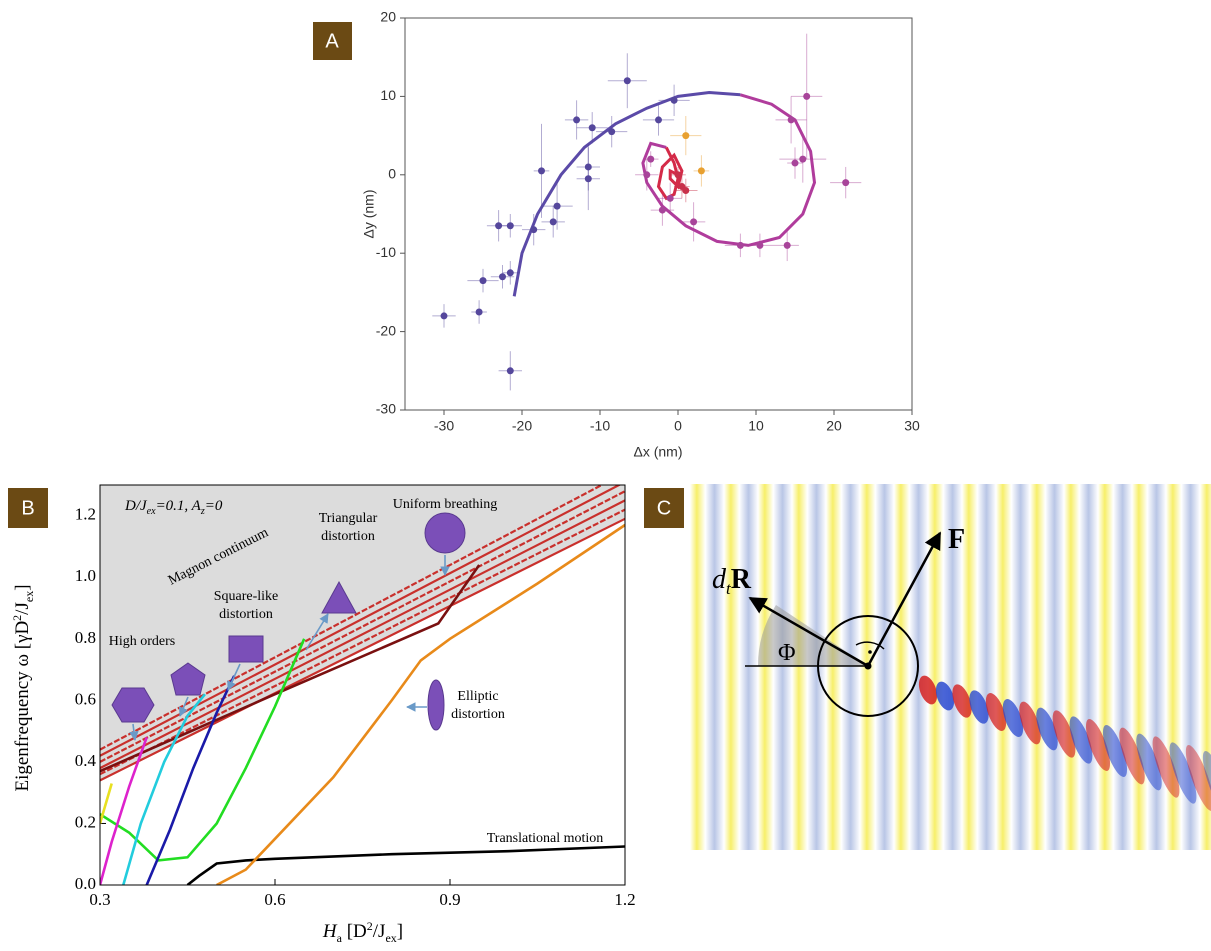 The image size is (1211, 951). I want to click on y-tick-label: 1.0, so click(85, 575).